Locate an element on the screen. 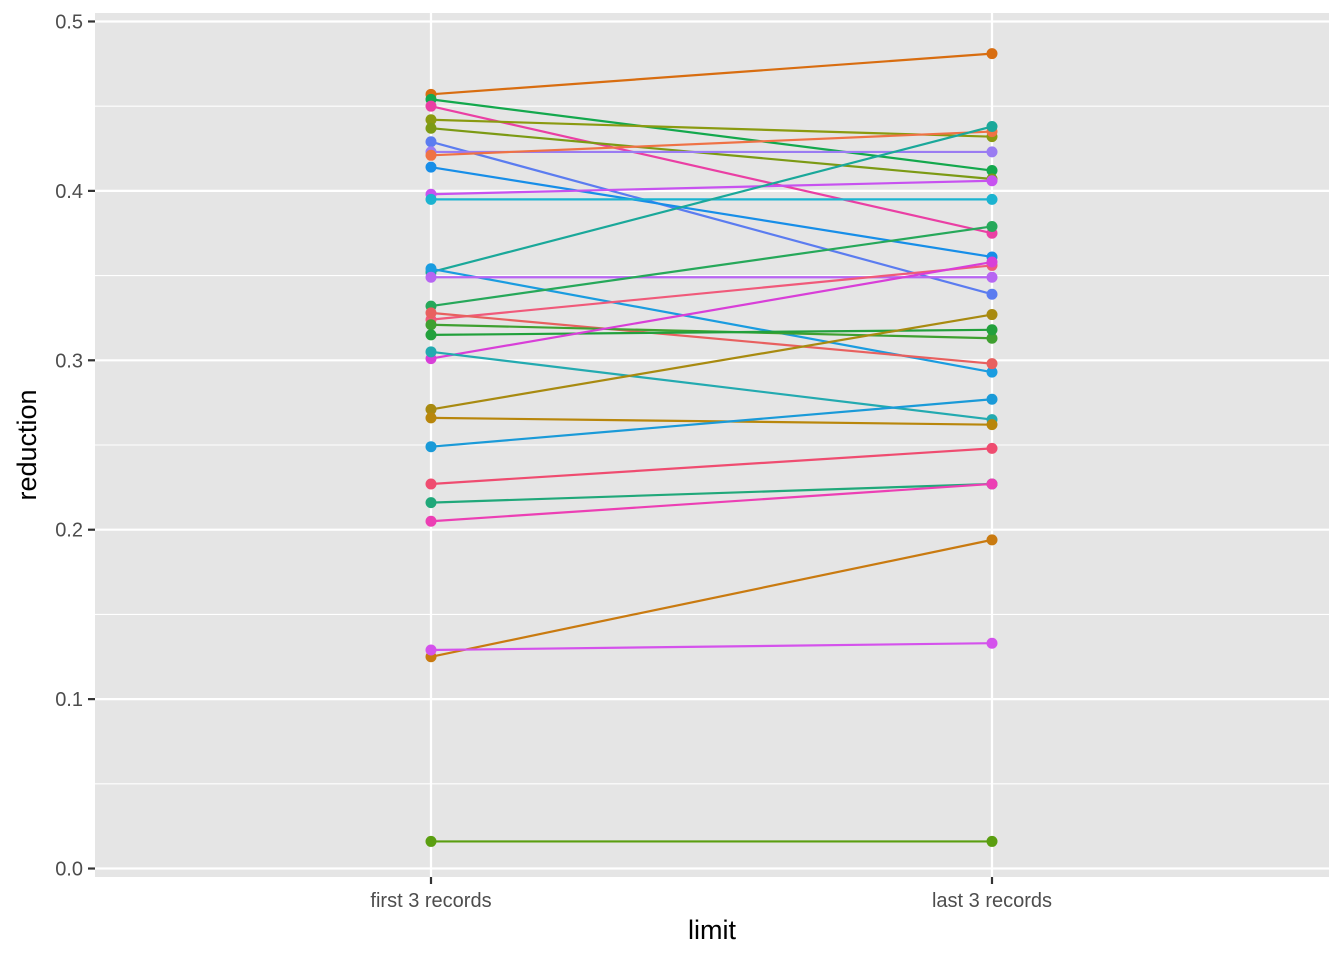 The width and height of the screenshot is (1344, 960). y-tick-label: 0.0 is located at coordinates (69, 870).